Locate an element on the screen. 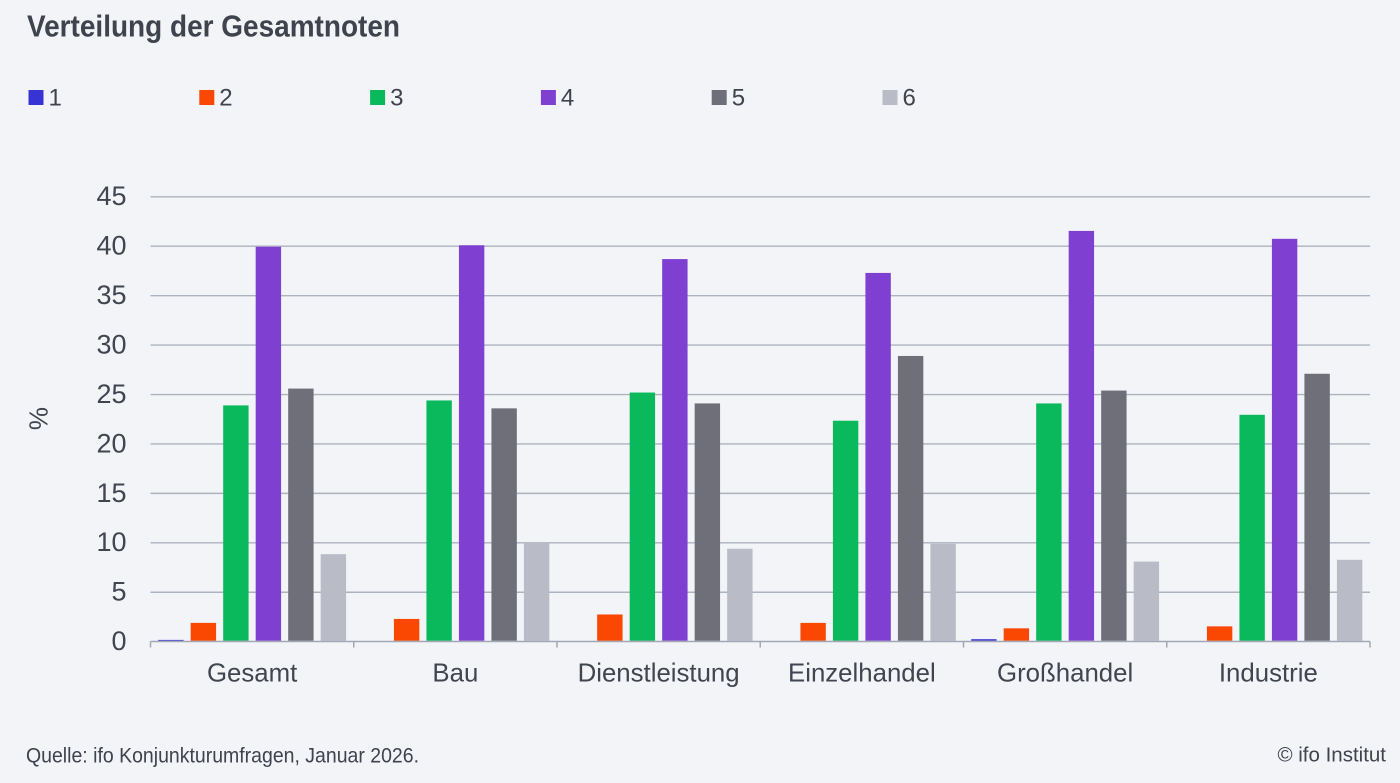  svg-text: 3 is located at coordinates (396, 98).